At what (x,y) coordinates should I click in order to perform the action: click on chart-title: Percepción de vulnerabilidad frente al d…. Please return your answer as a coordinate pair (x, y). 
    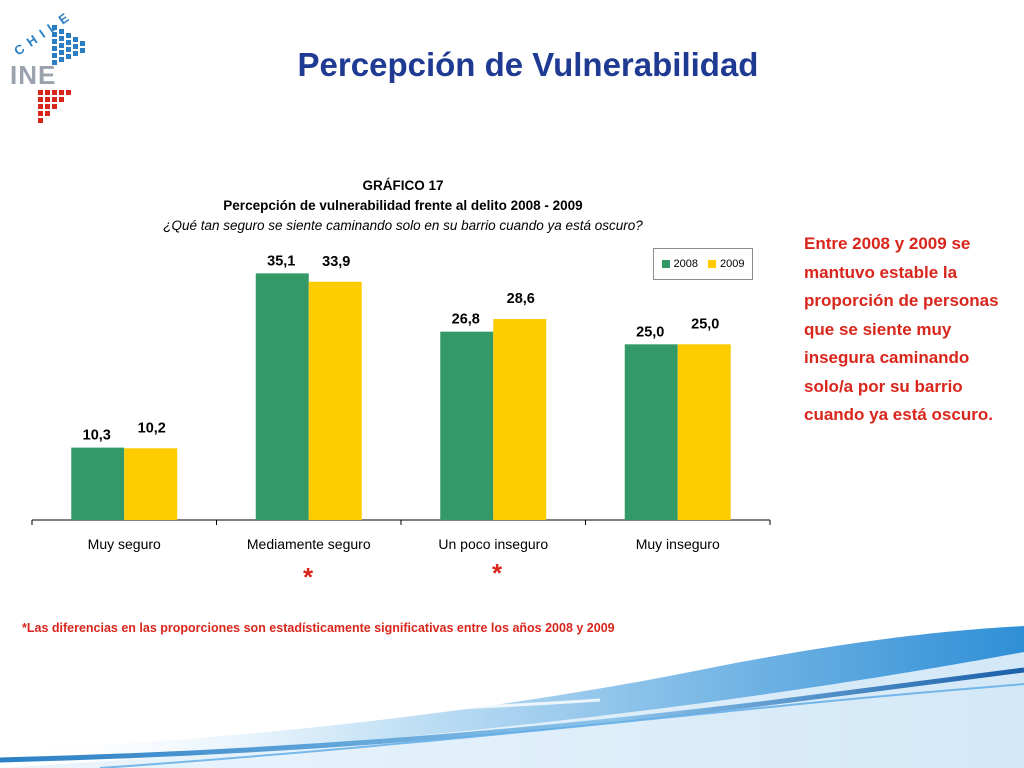
    Looking at the image, I should click on (403, 205).